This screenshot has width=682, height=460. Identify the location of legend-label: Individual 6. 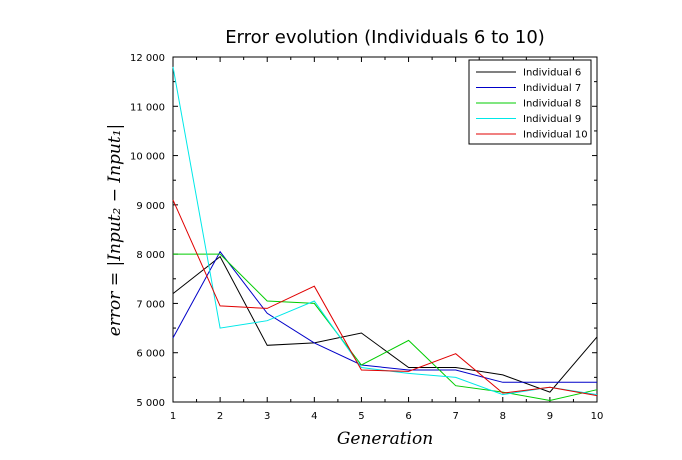
(552, 73).